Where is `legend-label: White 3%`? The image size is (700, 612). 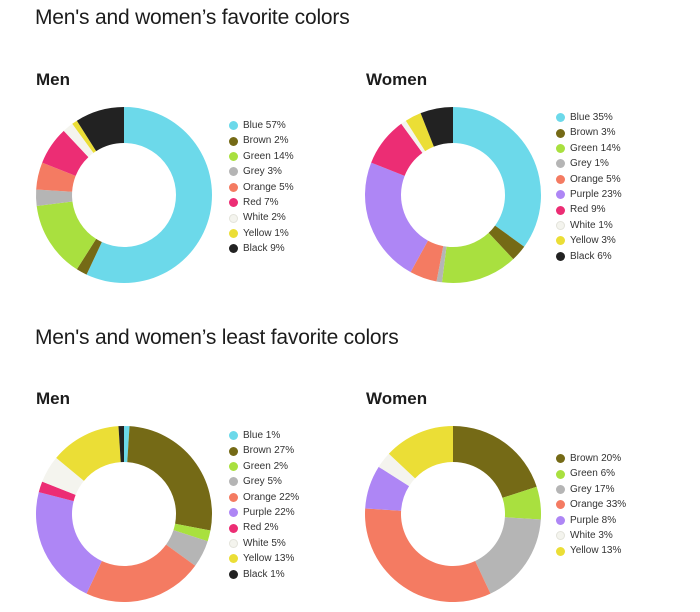
legend-label: White 3% is located at coordinates (591, 535).